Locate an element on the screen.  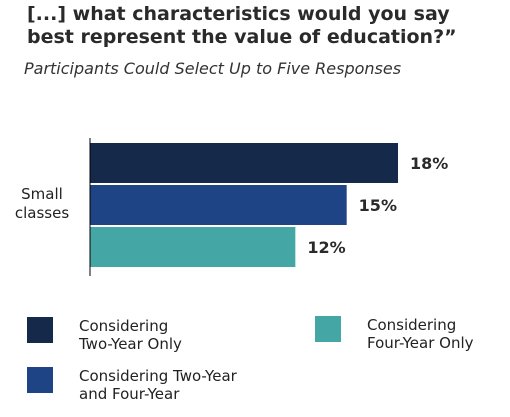
legend-item-two-year-only: Considering Two-Year Only is located at coordinates (104, 335).